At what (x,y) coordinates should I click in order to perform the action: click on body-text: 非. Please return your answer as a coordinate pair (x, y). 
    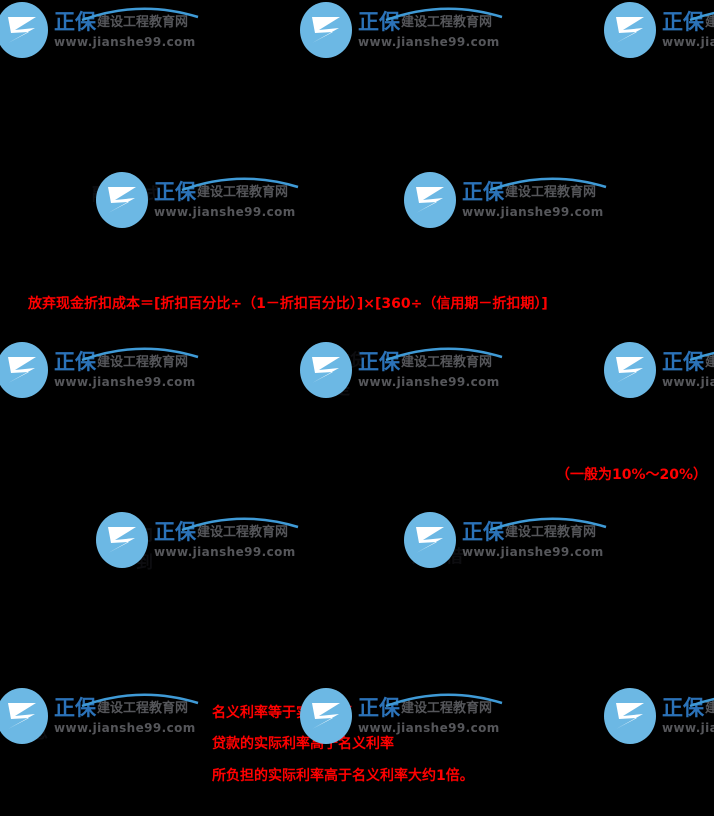
    Looking at the image, I should click on (636, 367).